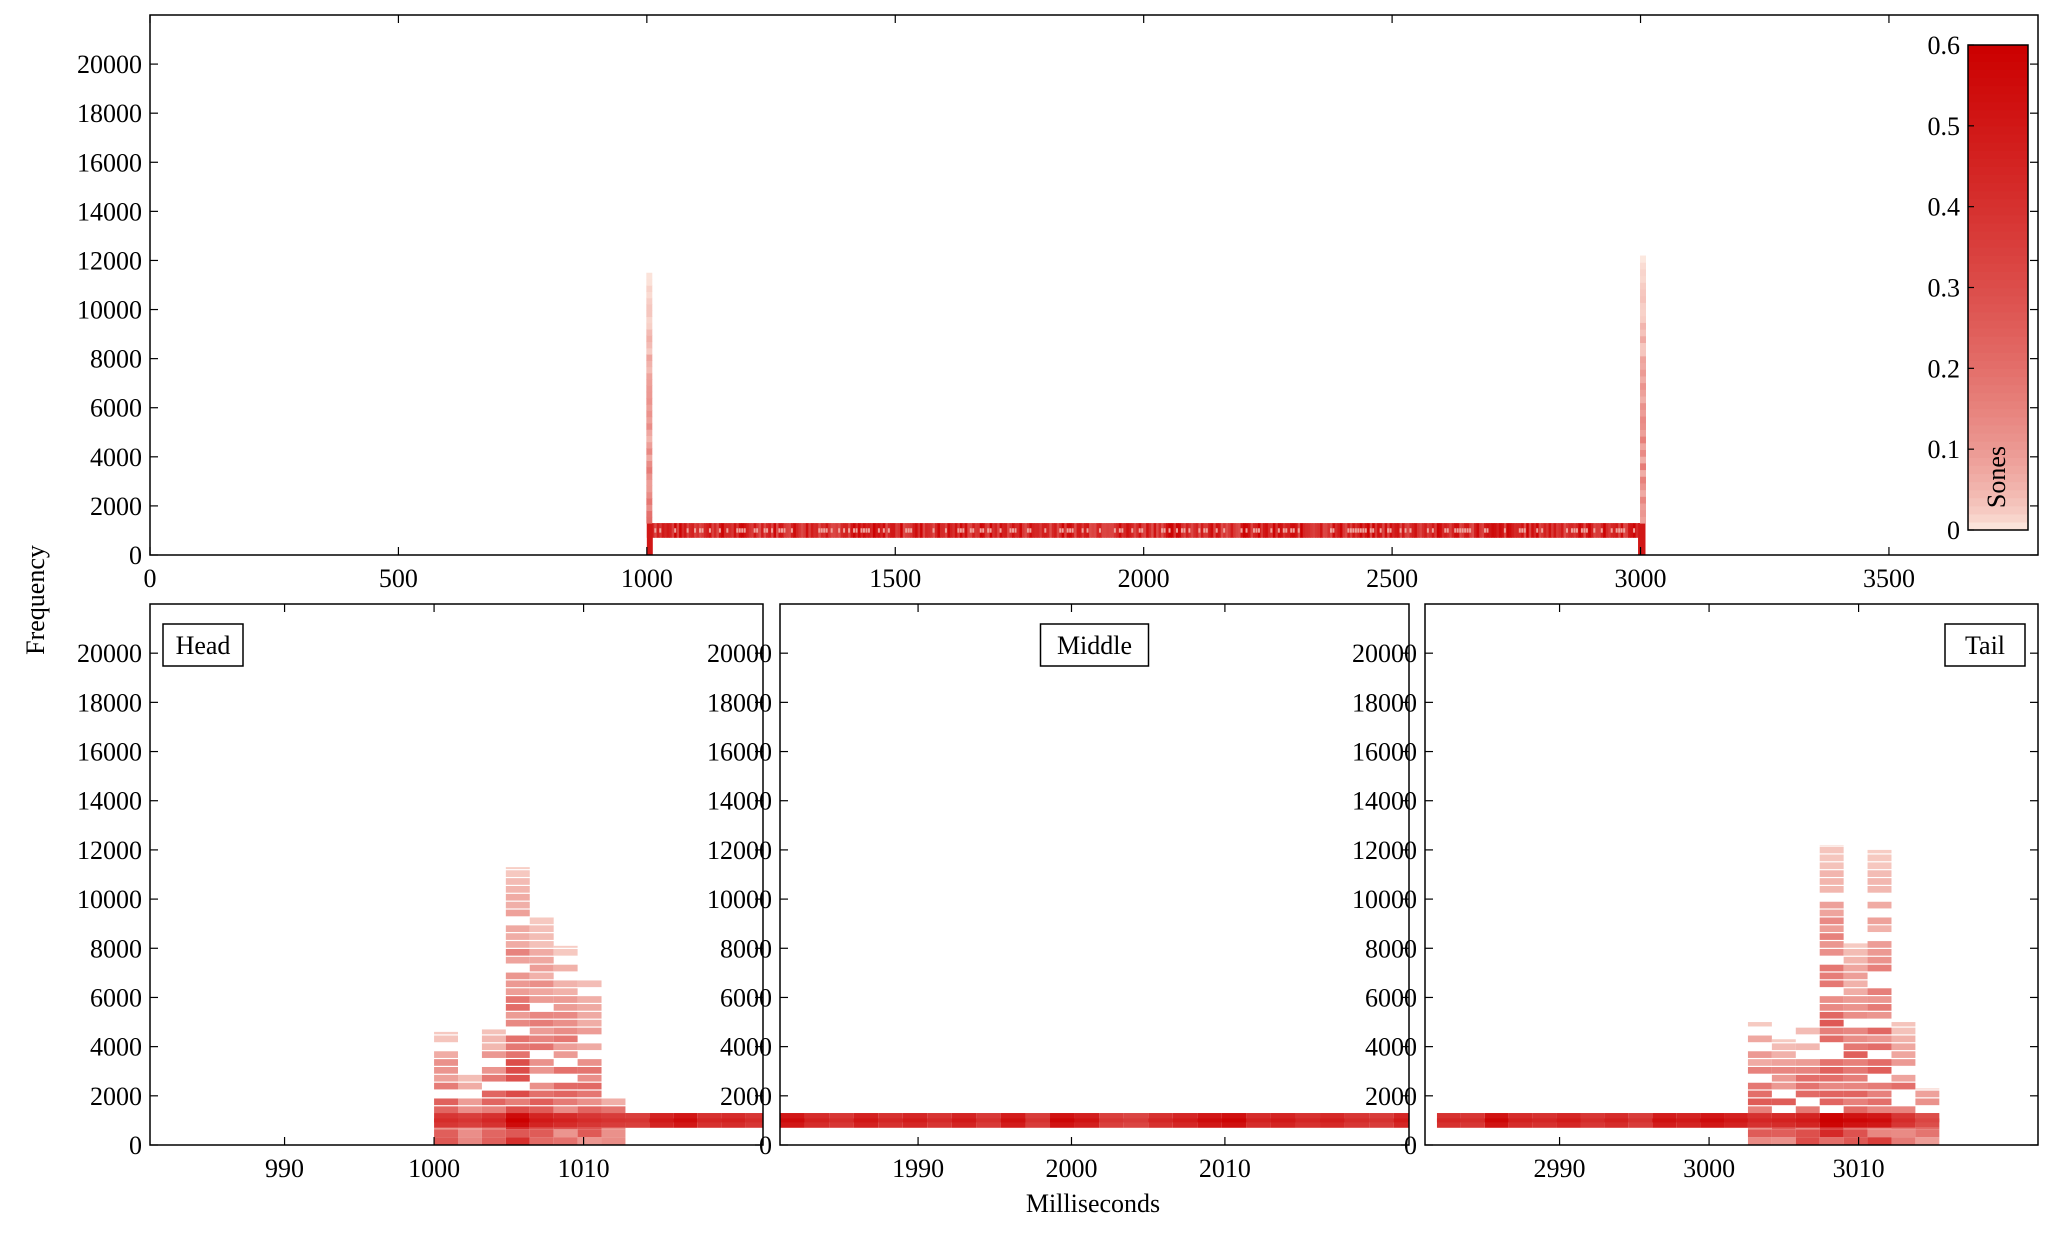 The image size is (2048, 1245). I want to click on middle-spectrum-column, so click(988, 1120).